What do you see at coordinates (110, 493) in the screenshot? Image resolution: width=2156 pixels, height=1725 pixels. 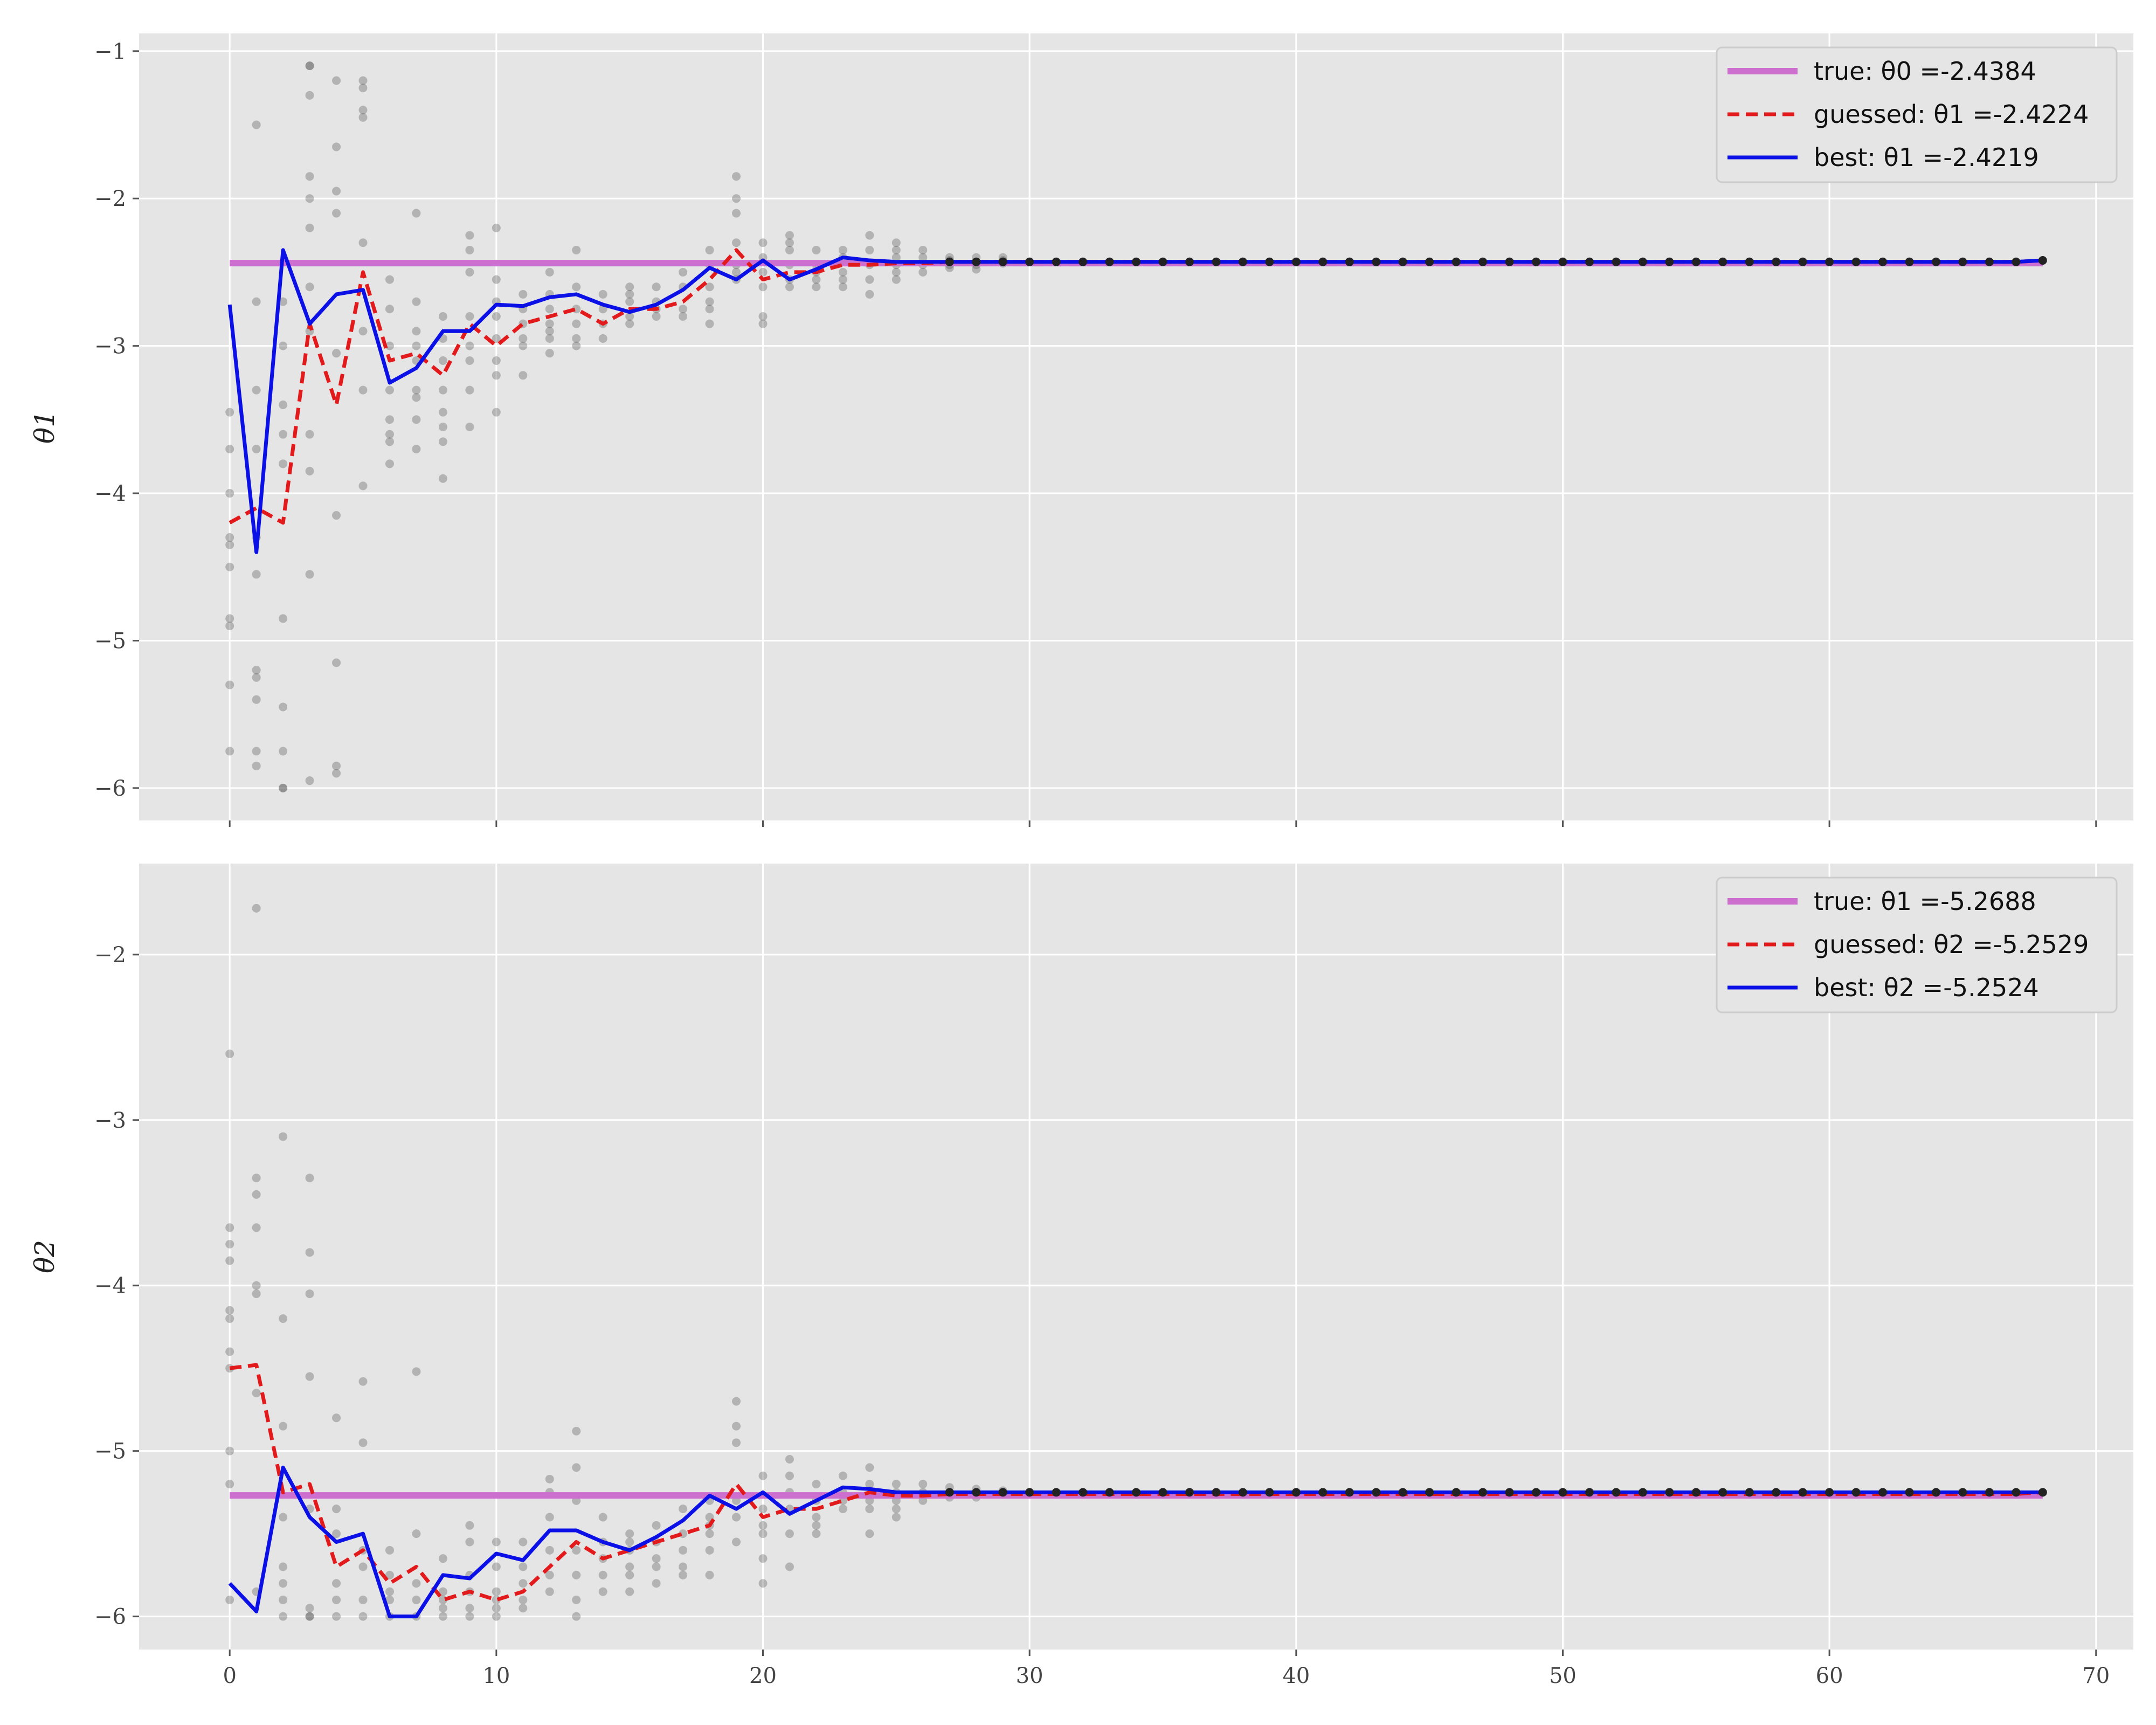 I see `y-tick-label: −4` at bounding box center [110, 493].